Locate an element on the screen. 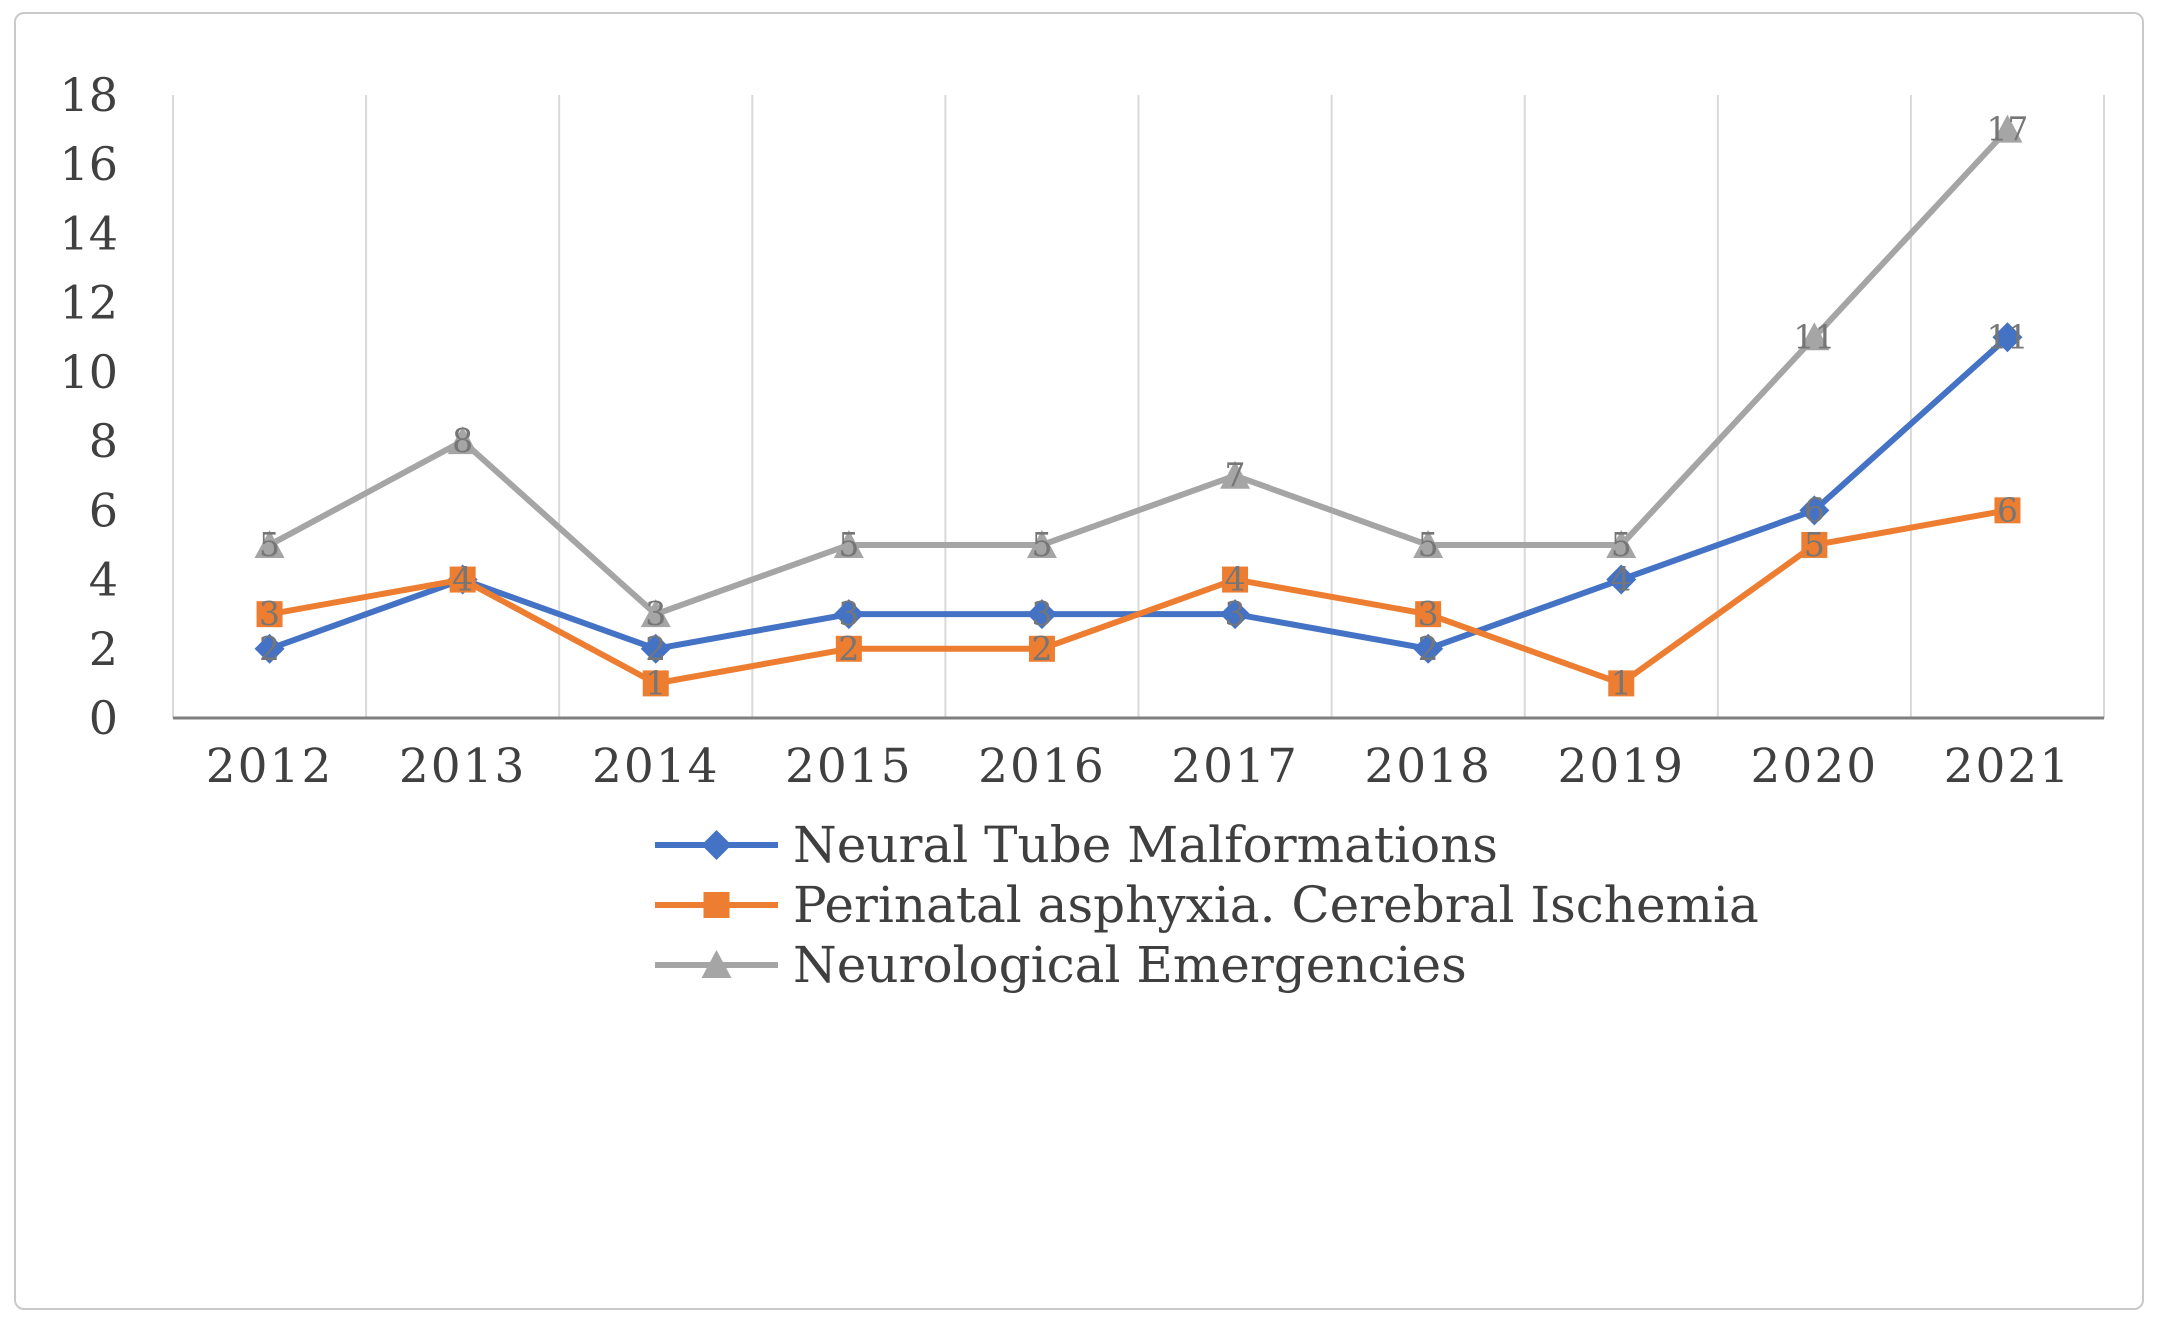 The image size is (2158, 1322). data-label: 17 is located at coordinates (2007, 129).